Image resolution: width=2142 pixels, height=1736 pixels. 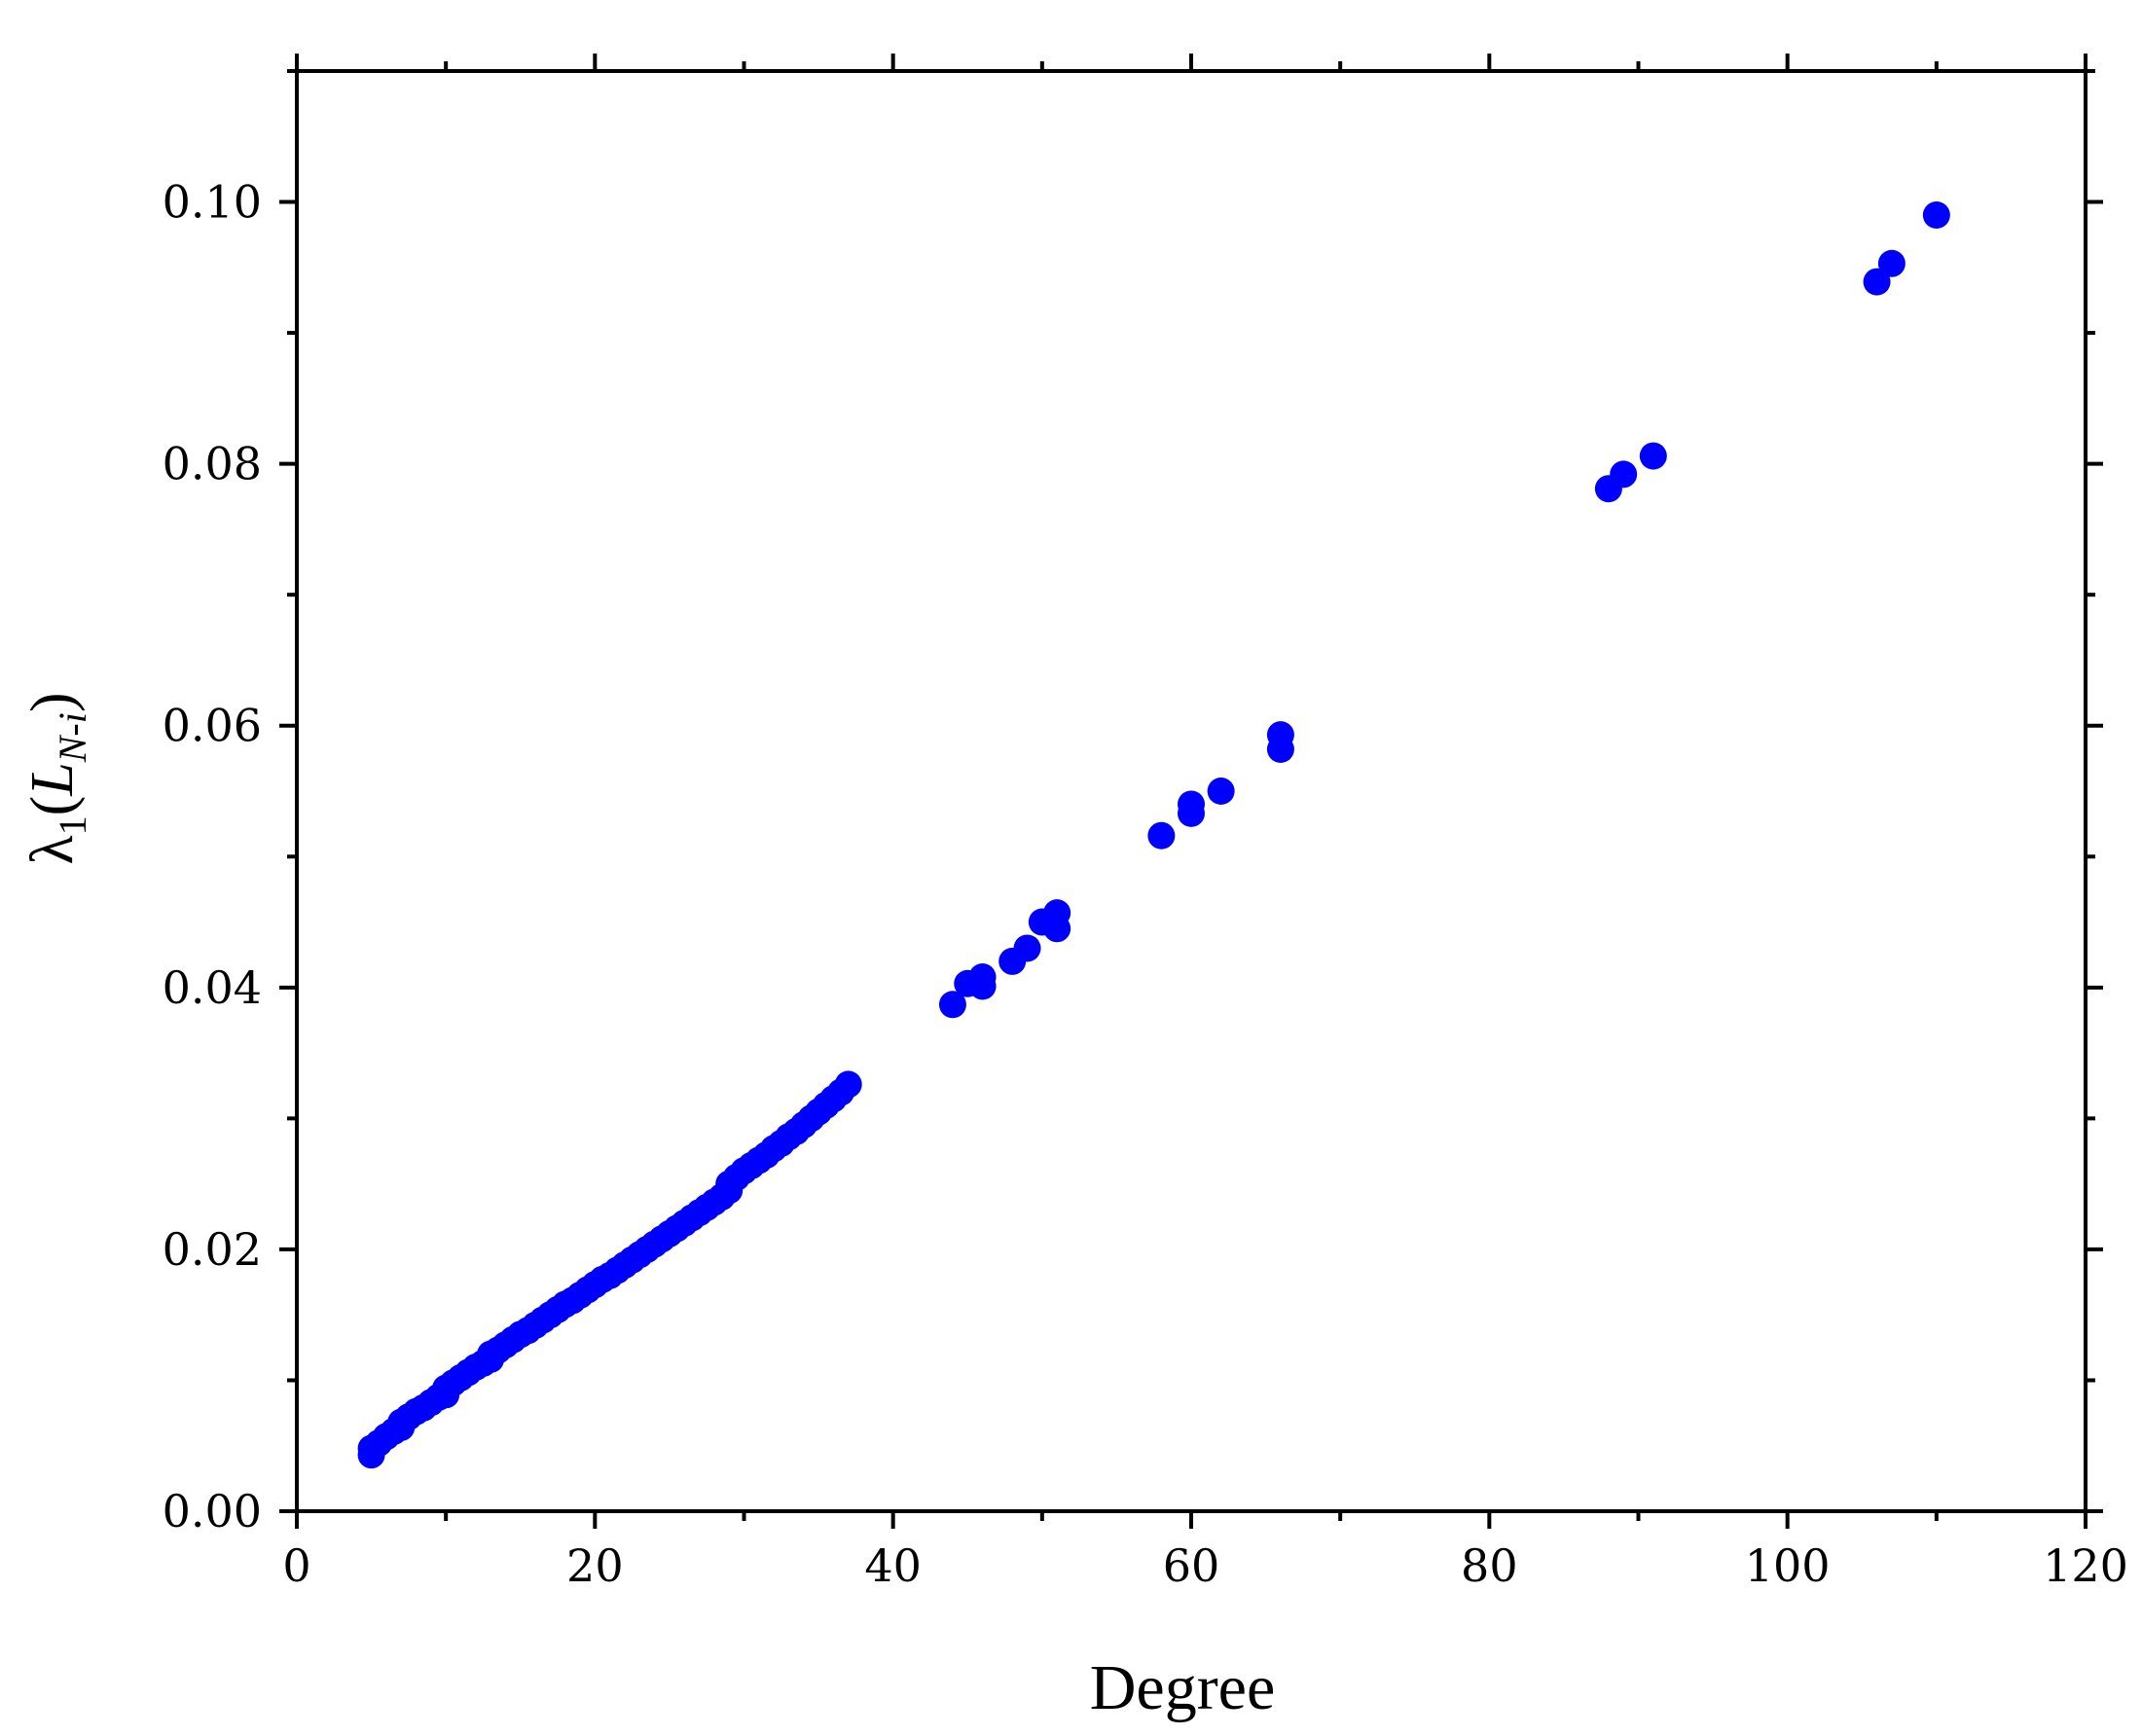 What do you see at coordinates (212, 1511) in the screenshot?
I see `y-tick-label: 0.00` at bounding box center [212, 1511].